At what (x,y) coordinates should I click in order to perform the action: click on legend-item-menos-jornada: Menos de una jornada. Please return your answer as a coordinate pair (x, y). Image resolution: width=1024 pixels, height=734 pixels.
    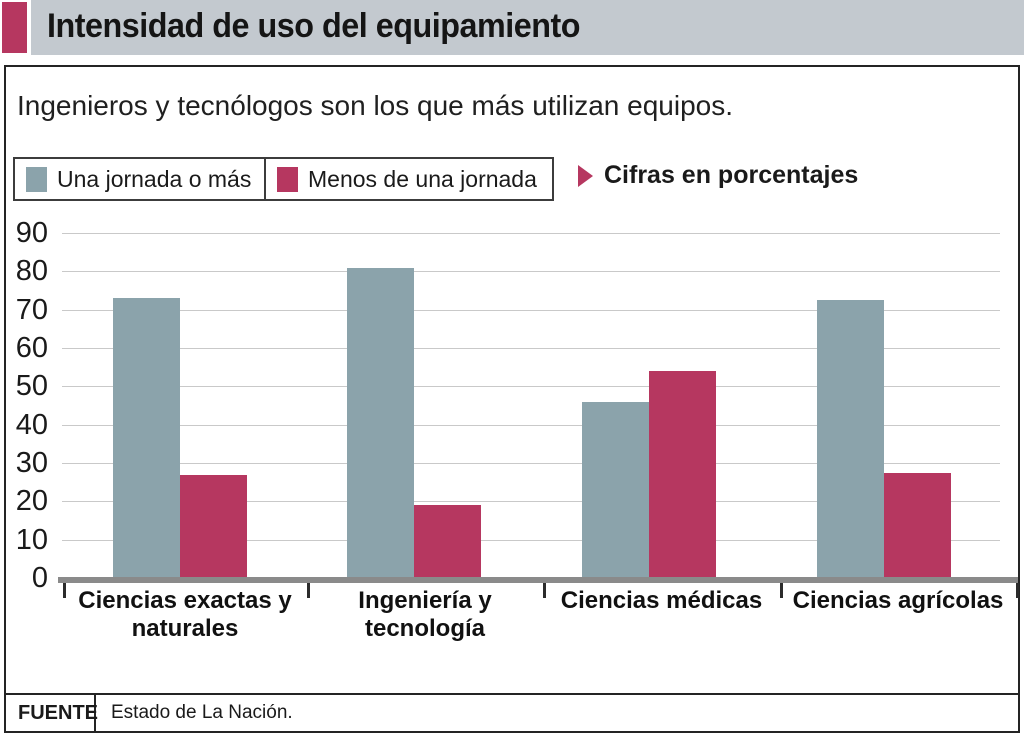
    Looking at the image, I should click on (409, 179).